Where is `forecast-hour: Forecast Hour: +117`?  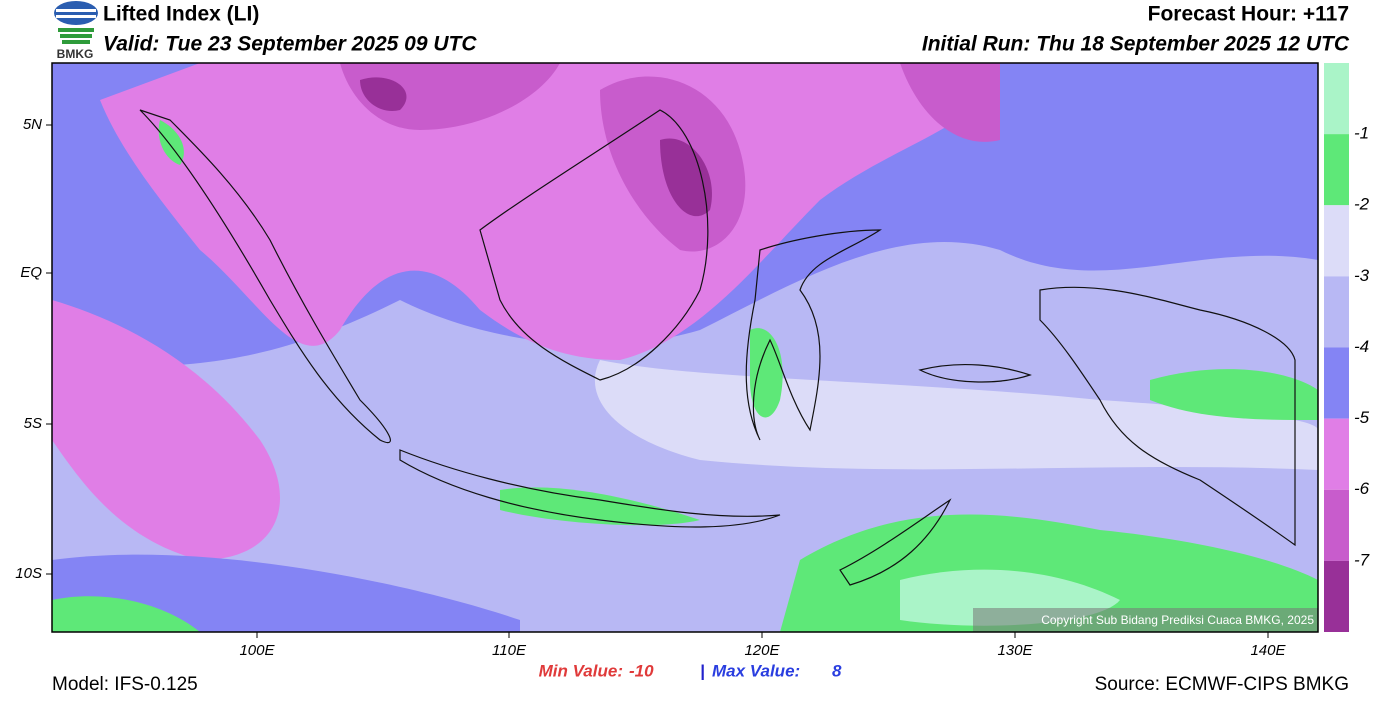 forecast-hour: Forecast Hour: +117 is located at coordinates (1248, 14).